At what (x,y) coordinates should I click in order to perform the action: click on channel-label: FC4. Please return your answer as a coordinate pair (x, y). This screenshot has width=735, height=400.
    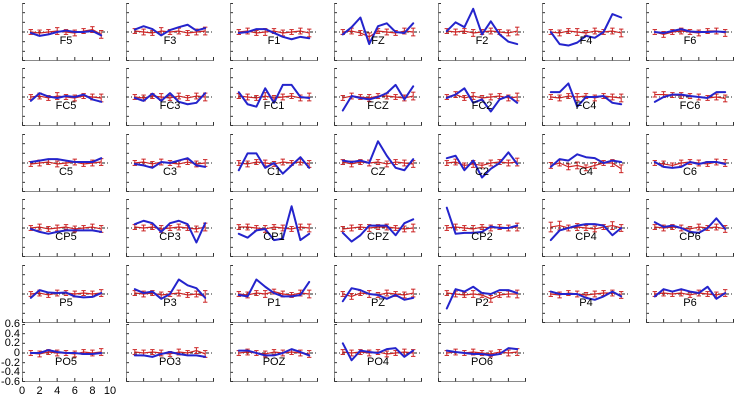
    Looking at the image, I should click on (586, 106).